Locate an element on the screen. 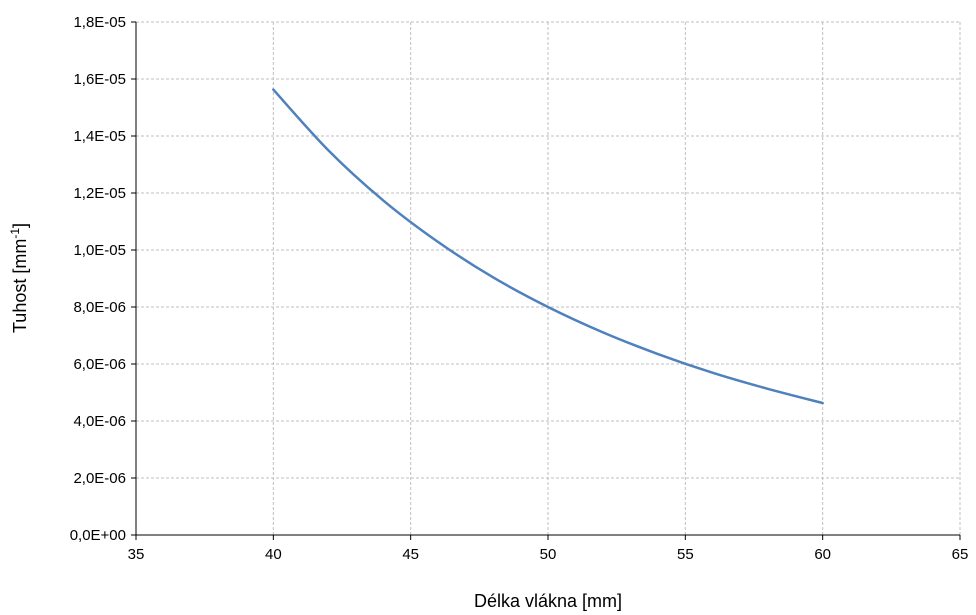 Image resolution: width=976 pixels, height=615 pixels. y-tick-label: 4,0E-06 is located at coordinates (99, 421).